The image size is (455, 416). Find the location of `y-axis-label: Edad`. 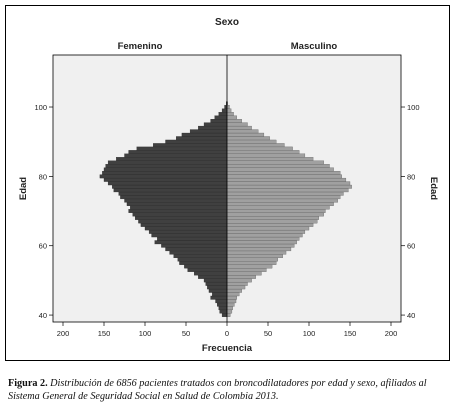

y-axis-label: Edad is located at coordinates (23, 188).